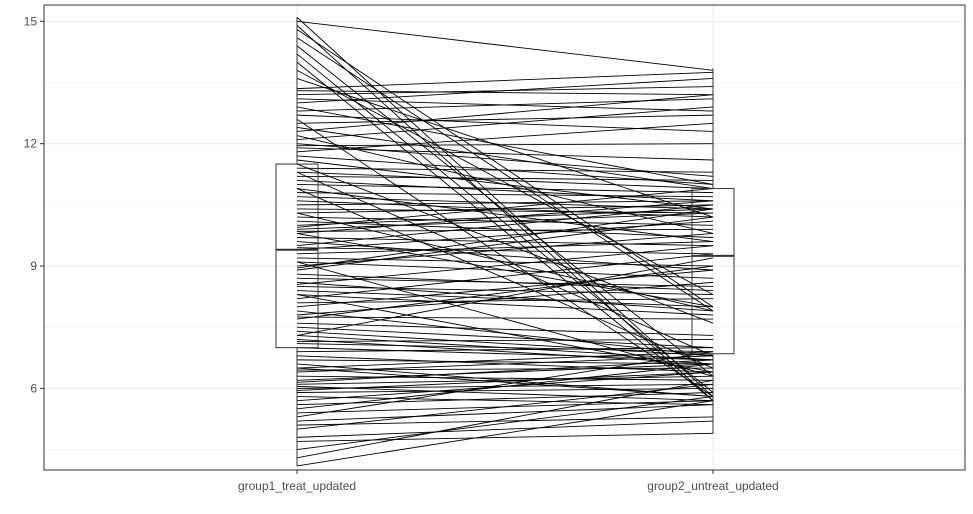 This screenshot has height=514, width=973. I want to click on x-tick-label: group1_treat_updated, so click(297, 486).